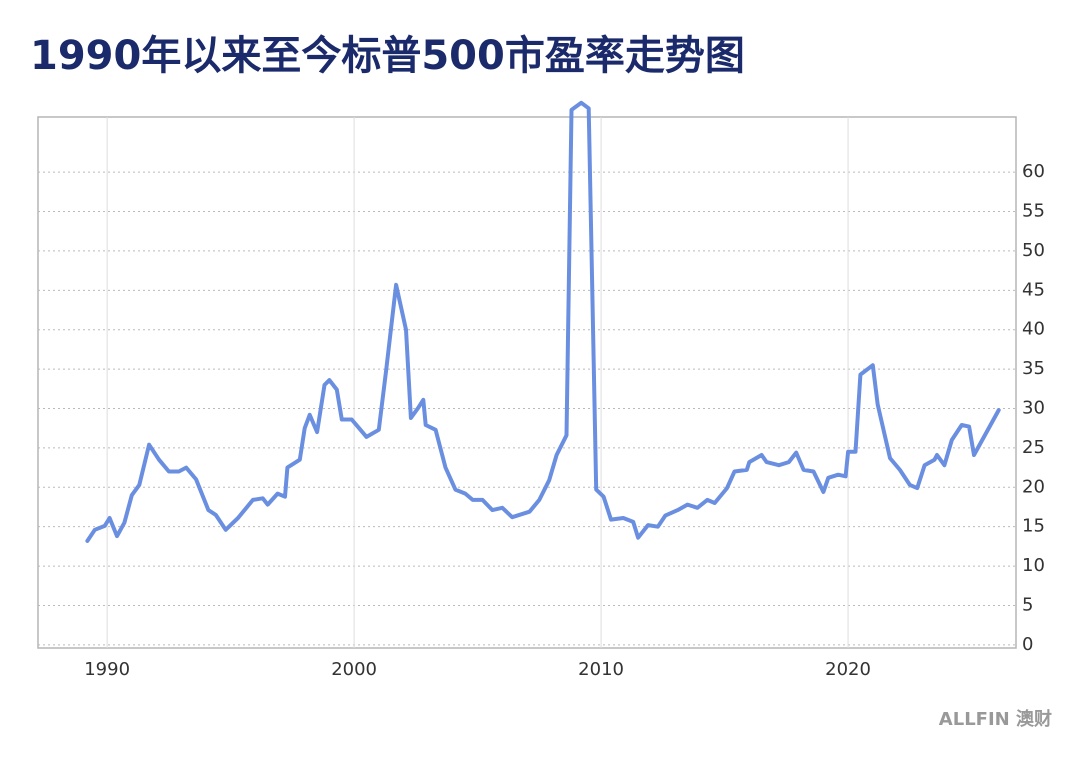 This screenshot has height=771, width=1080. What do you see at coordinates (1033, 250) in the screenshot?
I see `y-tick-label: 50` at bounding box center [1033, 250].